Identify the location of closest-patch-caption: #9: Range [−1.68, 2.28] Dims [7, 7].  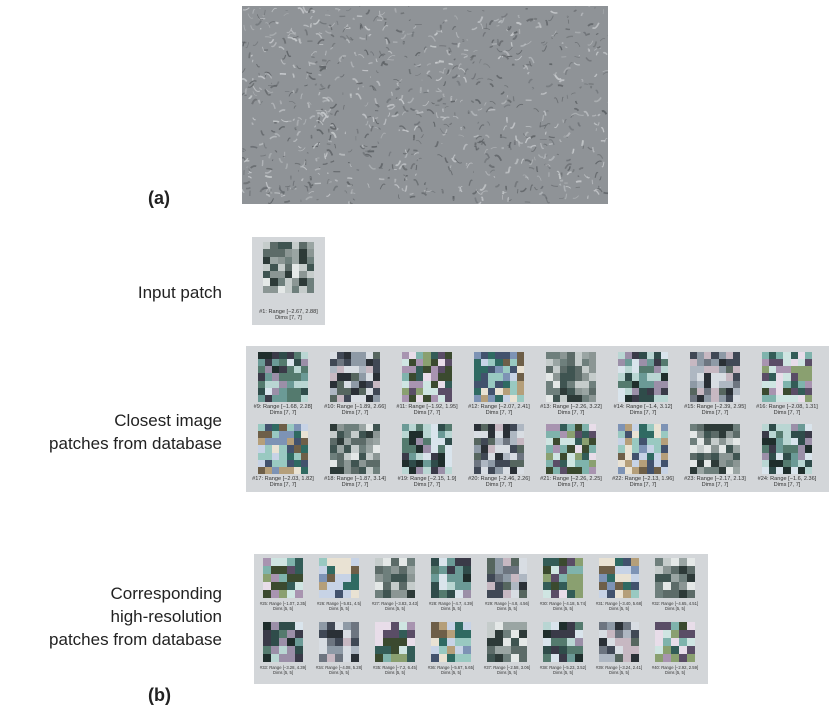
(283, 410).